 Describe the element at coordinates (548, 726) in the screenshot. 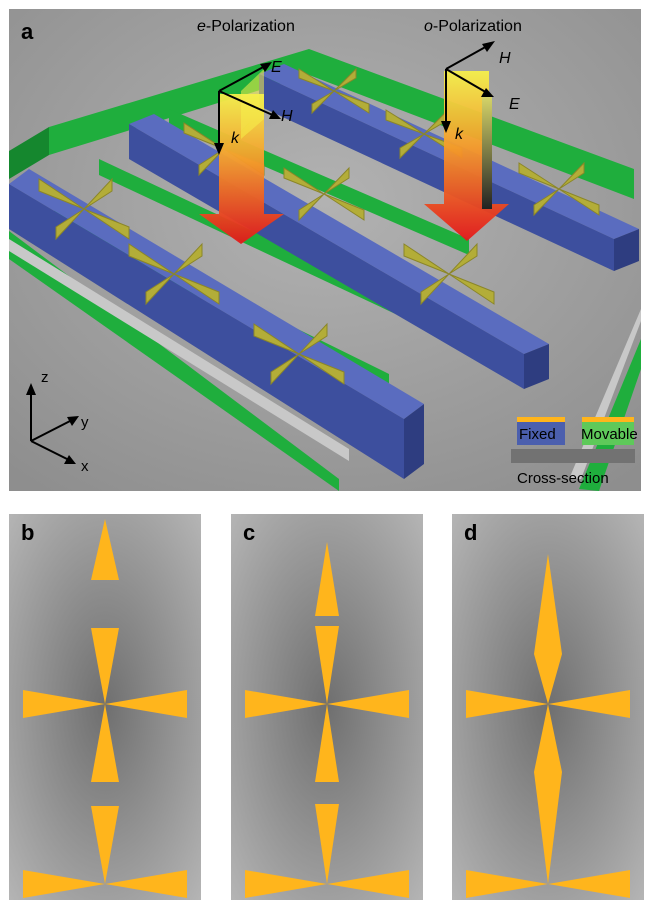

I see `panel-d-nanostructures` at that location.